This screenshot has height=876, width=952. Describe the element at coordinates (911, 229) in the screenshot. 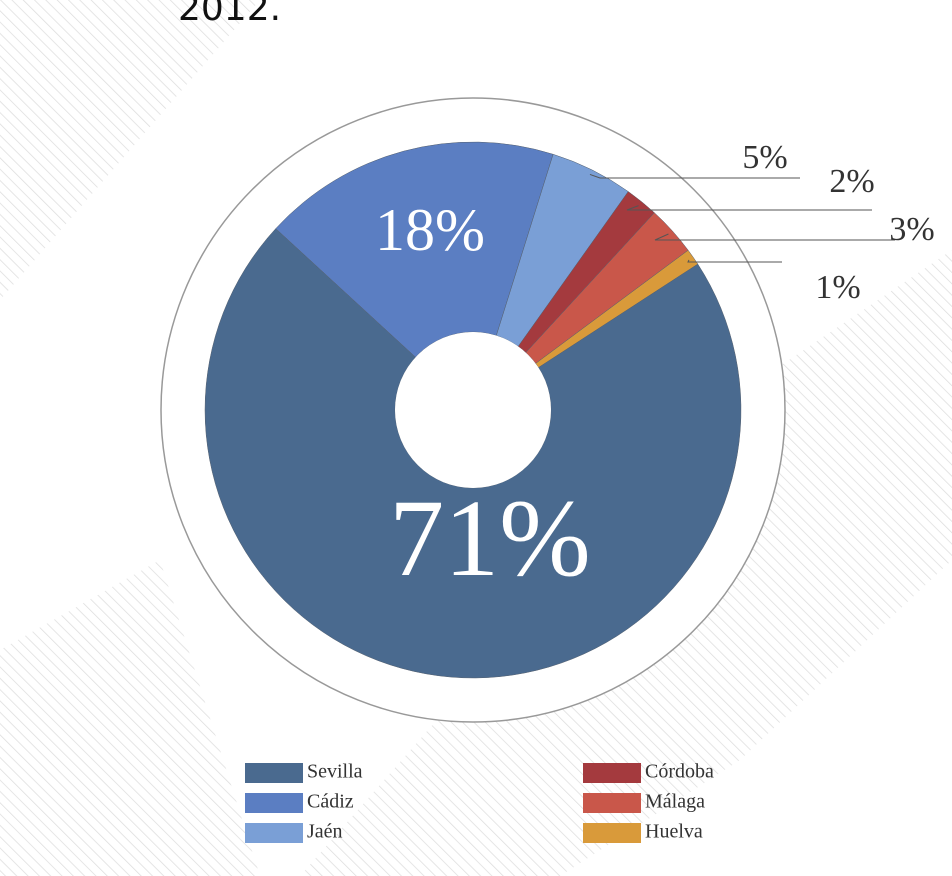

I see `value-label: 3%` at that location.